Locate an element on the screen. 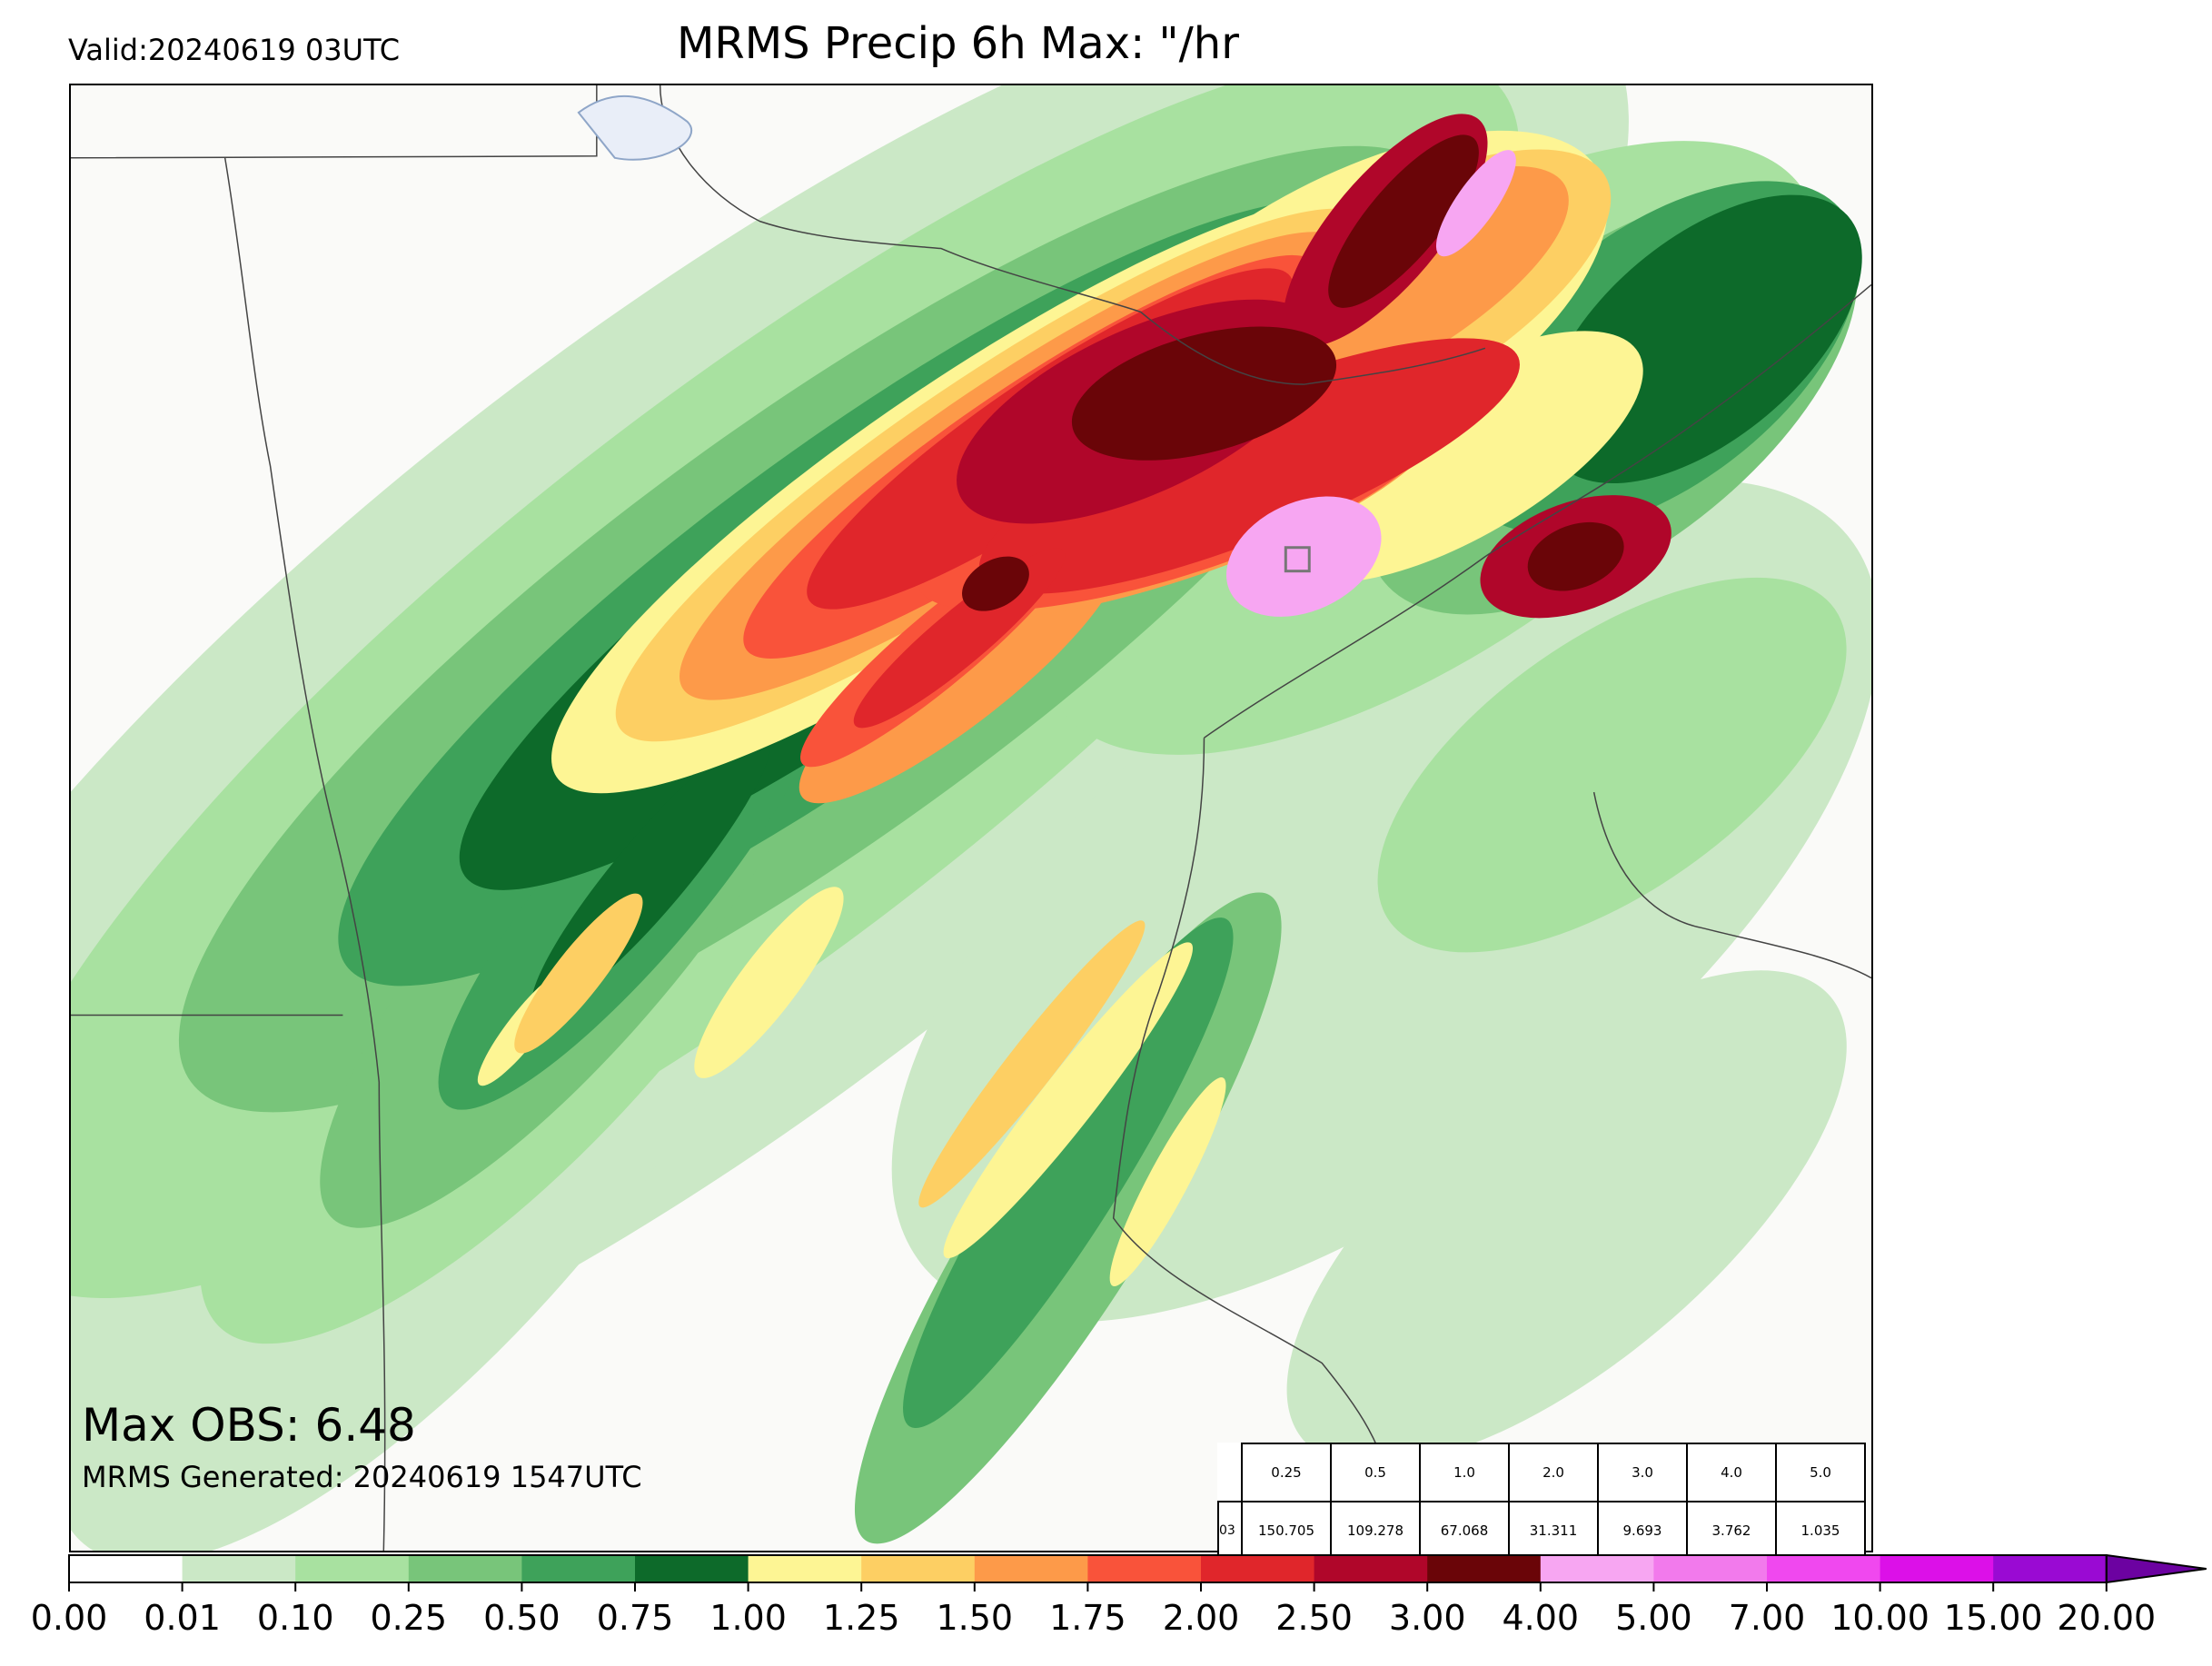  value-cell: 67.068 is located at coordinates (1464, 1531).